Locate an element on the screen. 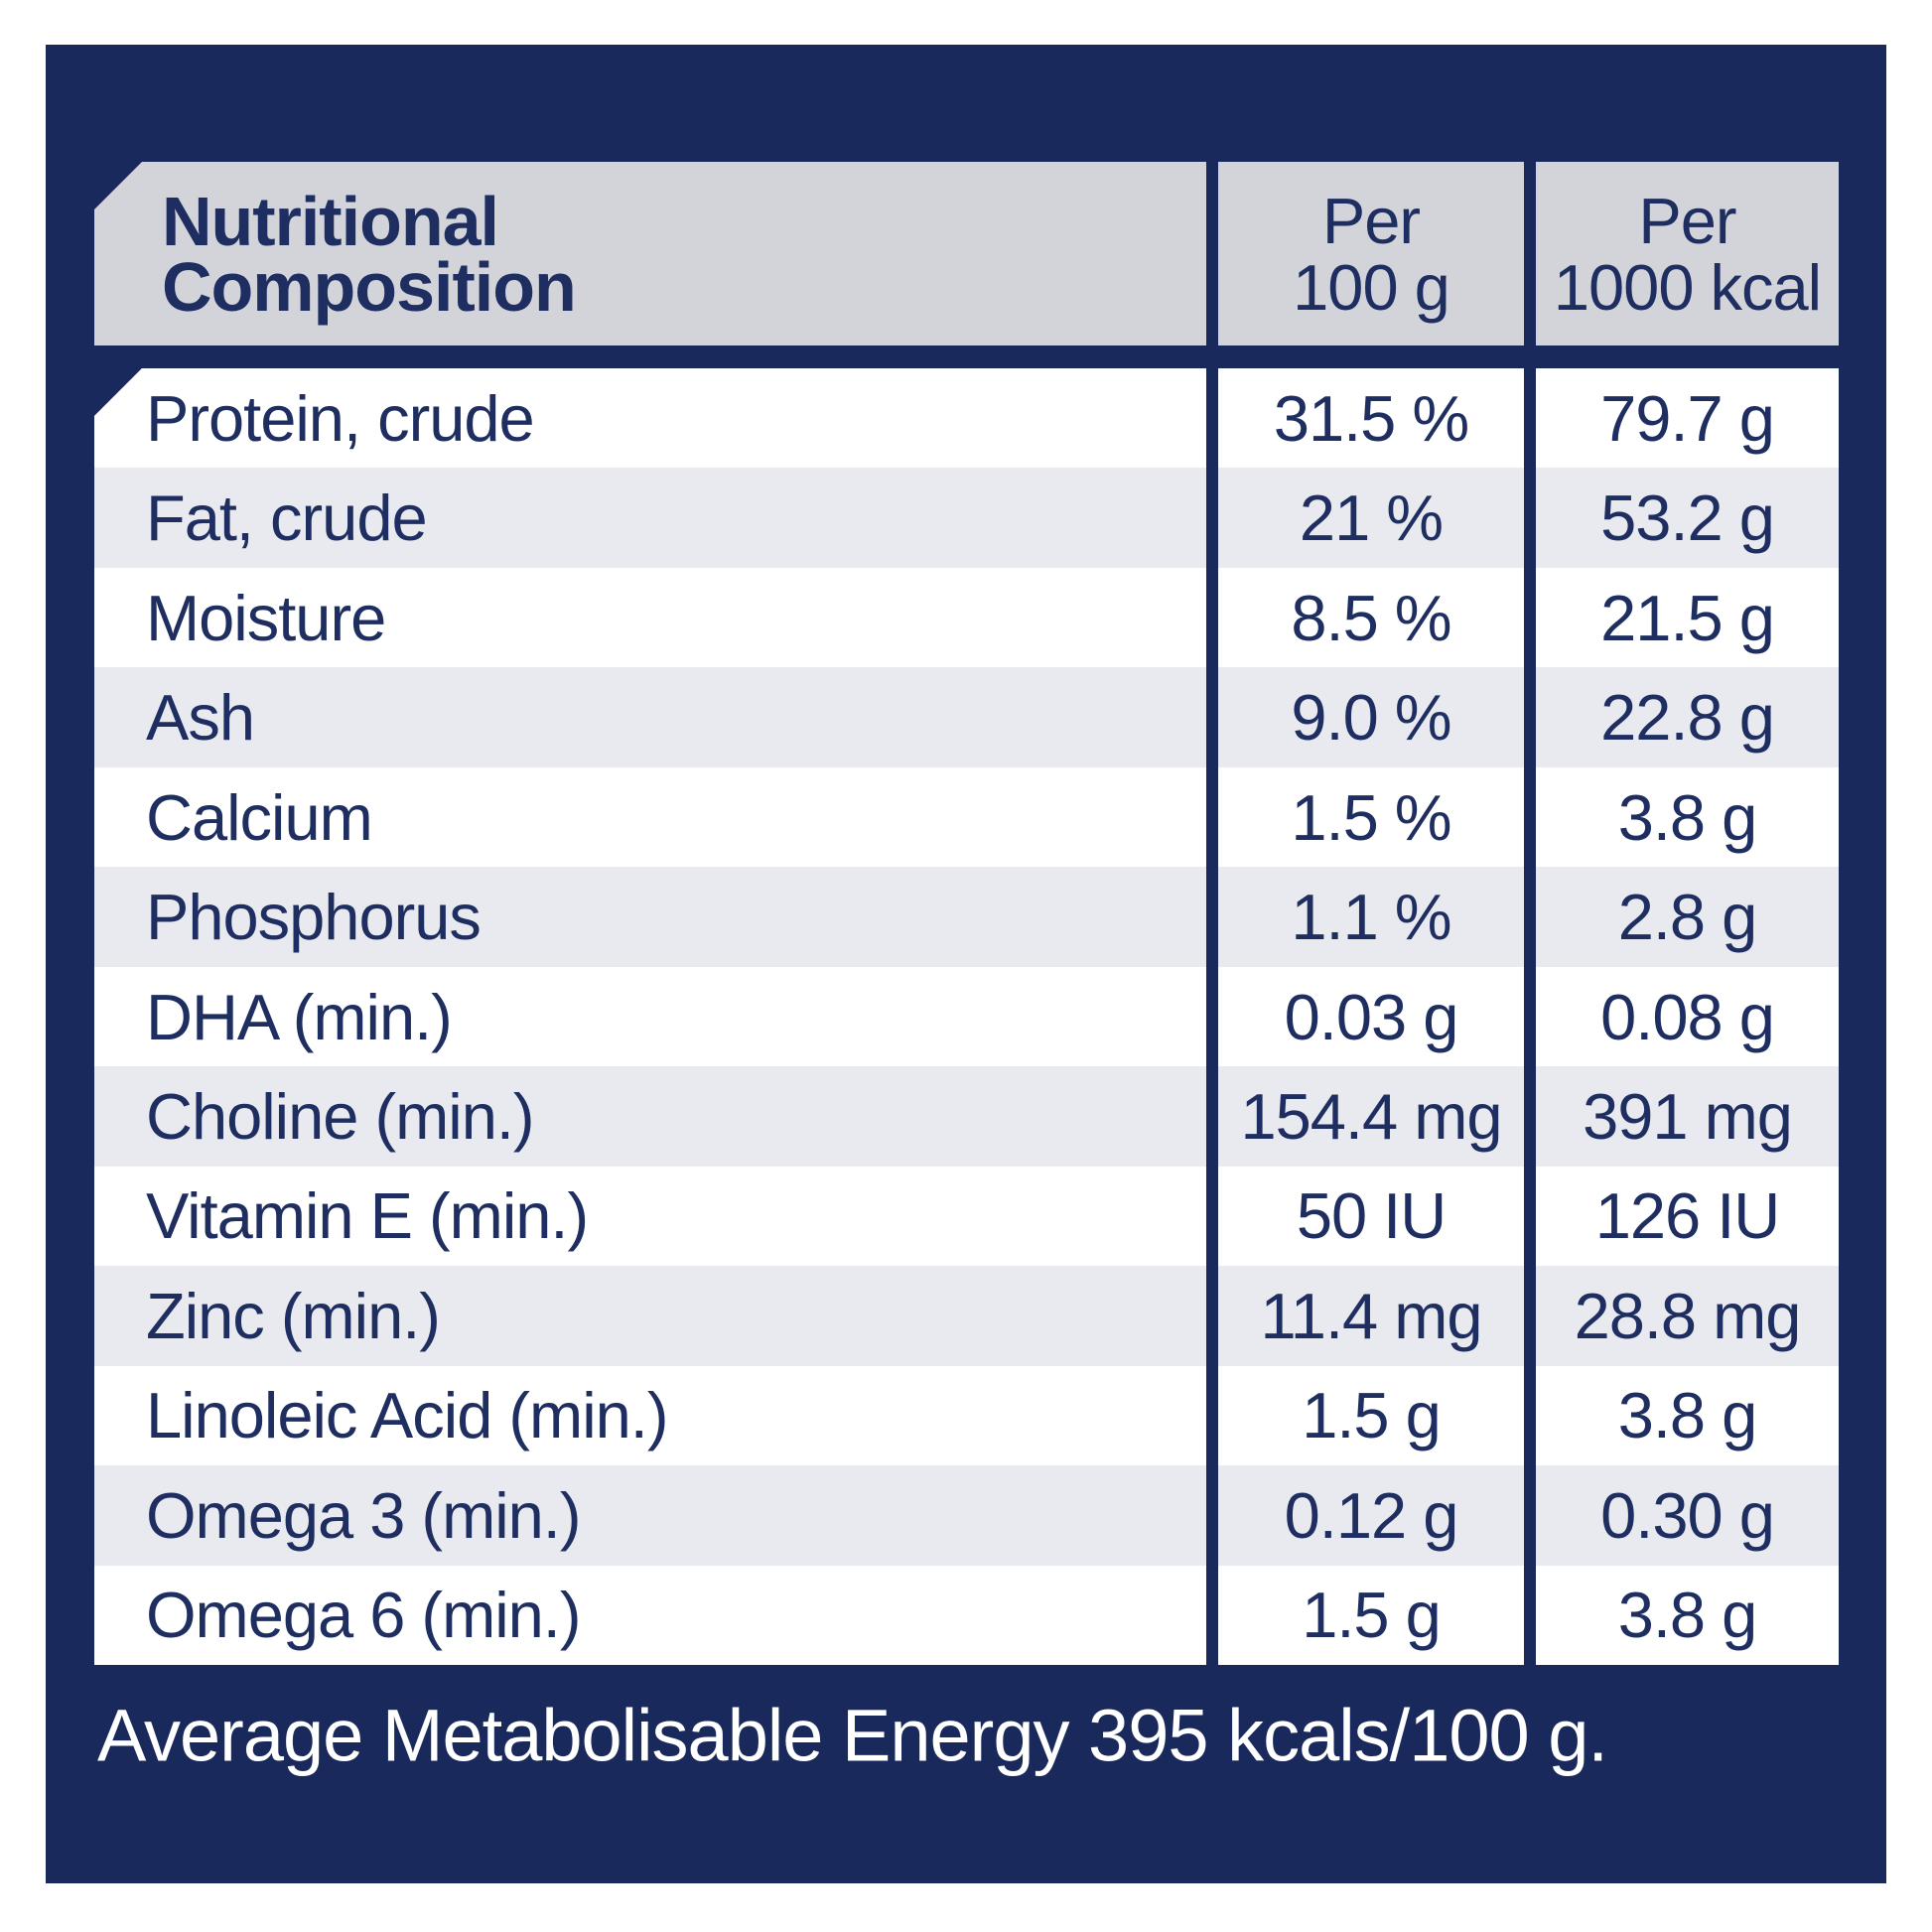  table-row: Calcium 1.5 % 3.8 g is located at coordinates (967, 817).